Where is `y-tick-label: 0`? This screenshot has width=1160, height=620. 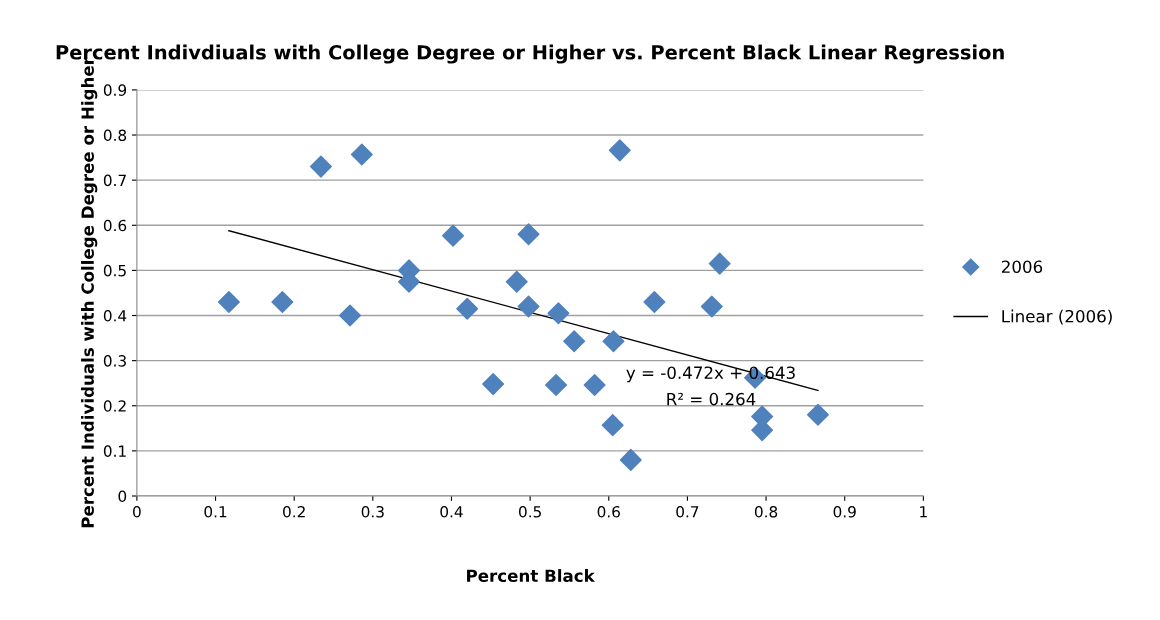
y-tick-label: 0 is located at coordinates (122, 496).